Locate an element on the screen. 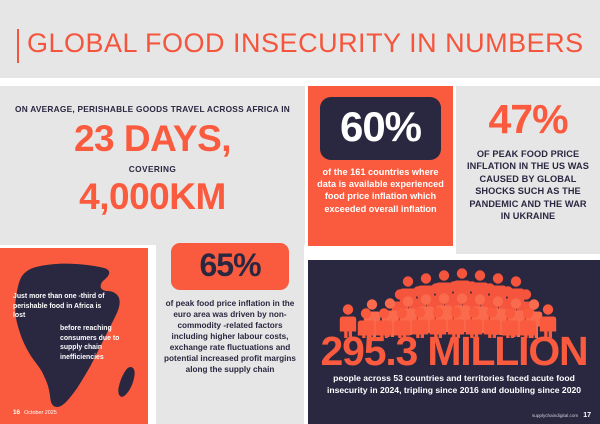  sixty-stat-value: 60% is located at coordinates (380, 126).